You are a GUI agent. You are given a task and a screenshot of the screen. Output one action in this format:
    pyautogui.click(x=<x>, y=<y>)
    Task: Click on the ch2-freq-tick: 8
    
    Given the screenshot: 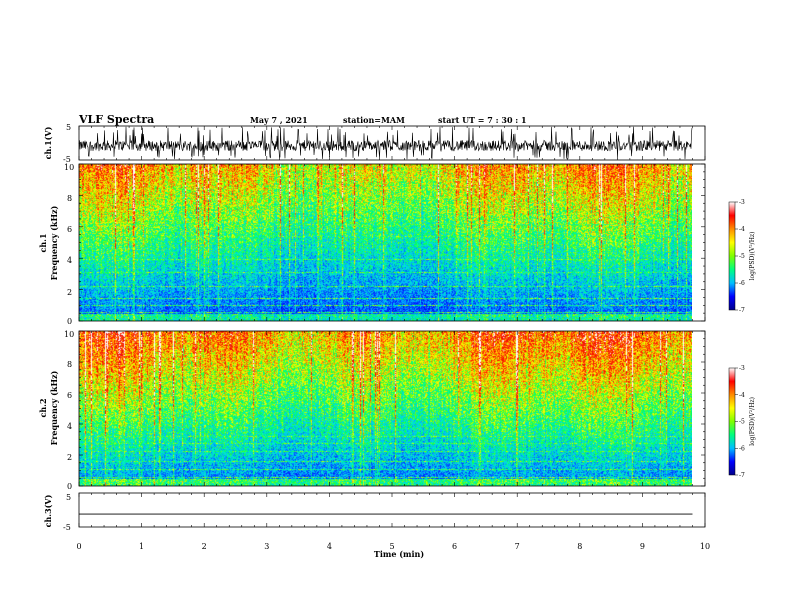 What is the action you would take?
    pyautogui.click(x=69, y=364)
    